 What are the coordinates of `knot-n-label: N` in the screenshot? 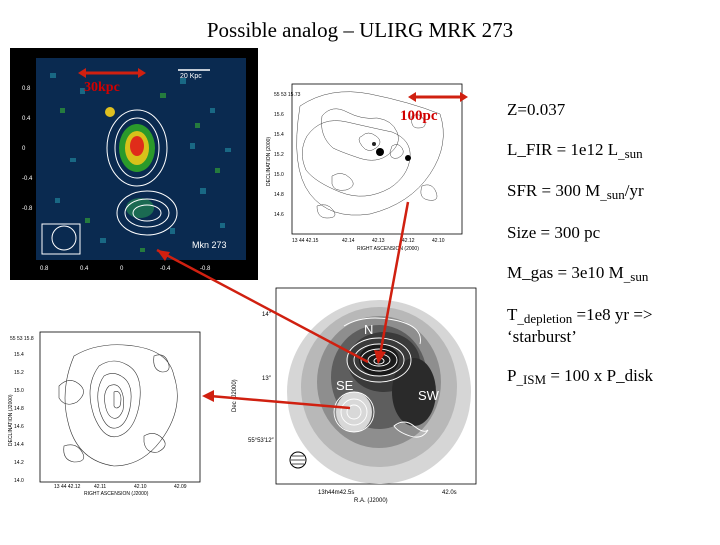 It's located at (368, 329).